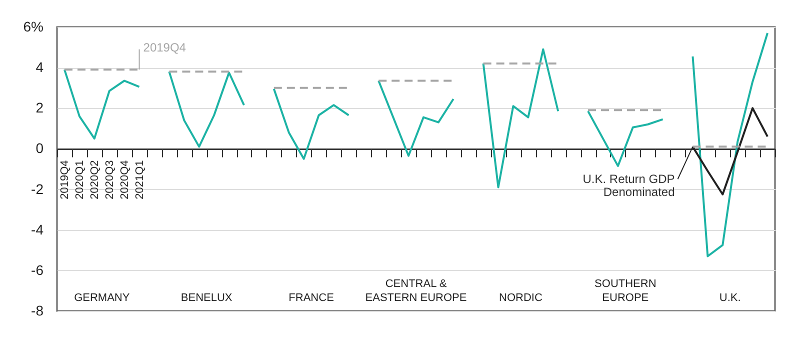 This screenshot has height=338, width=800. I want to click on x-tick-label: 2021Q1, so click(140, 180).